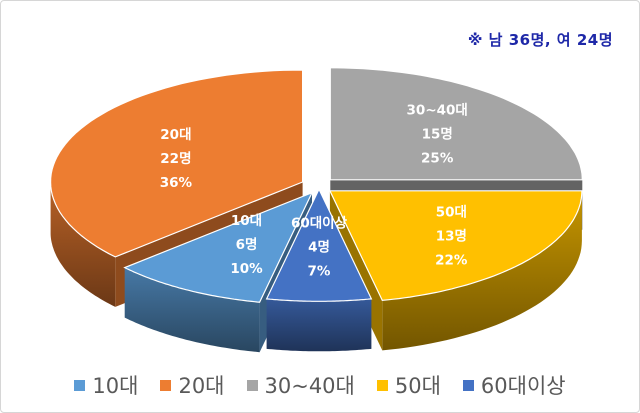 The width and height of the screenshot is (640, 413). Describe the element at coordinates (319, 325) in the screenshot. I see `slice-side-60plus` at that location.